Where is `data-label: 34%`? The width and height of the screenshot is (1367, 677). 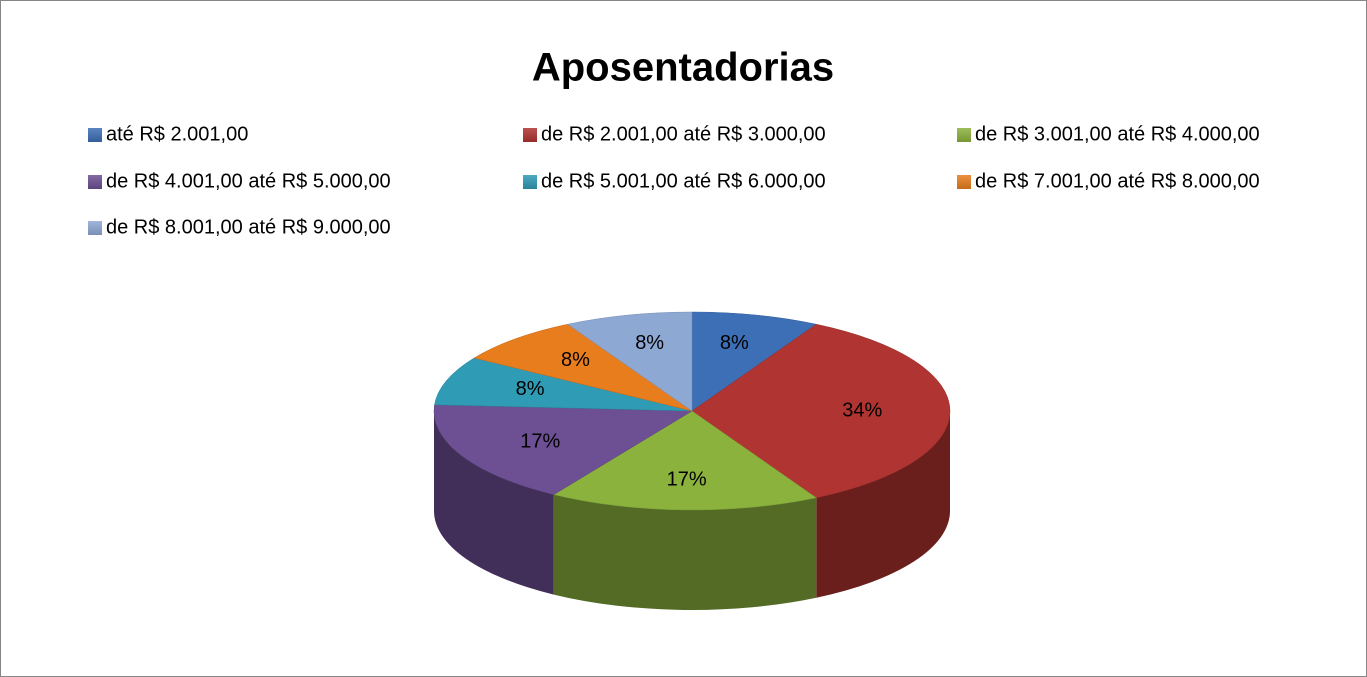
data-label: 34% is located at coordinates (862, 410).